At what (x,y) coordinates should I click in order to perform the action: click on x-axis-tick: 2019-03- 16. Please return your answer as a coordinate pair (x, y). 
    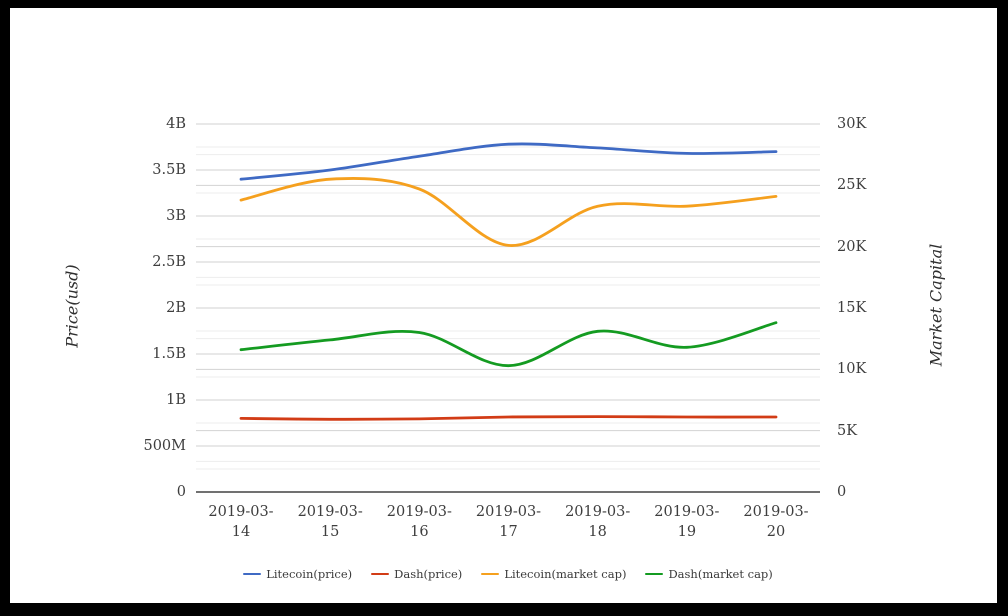
    Looking at the image, I should click on (419, 522).